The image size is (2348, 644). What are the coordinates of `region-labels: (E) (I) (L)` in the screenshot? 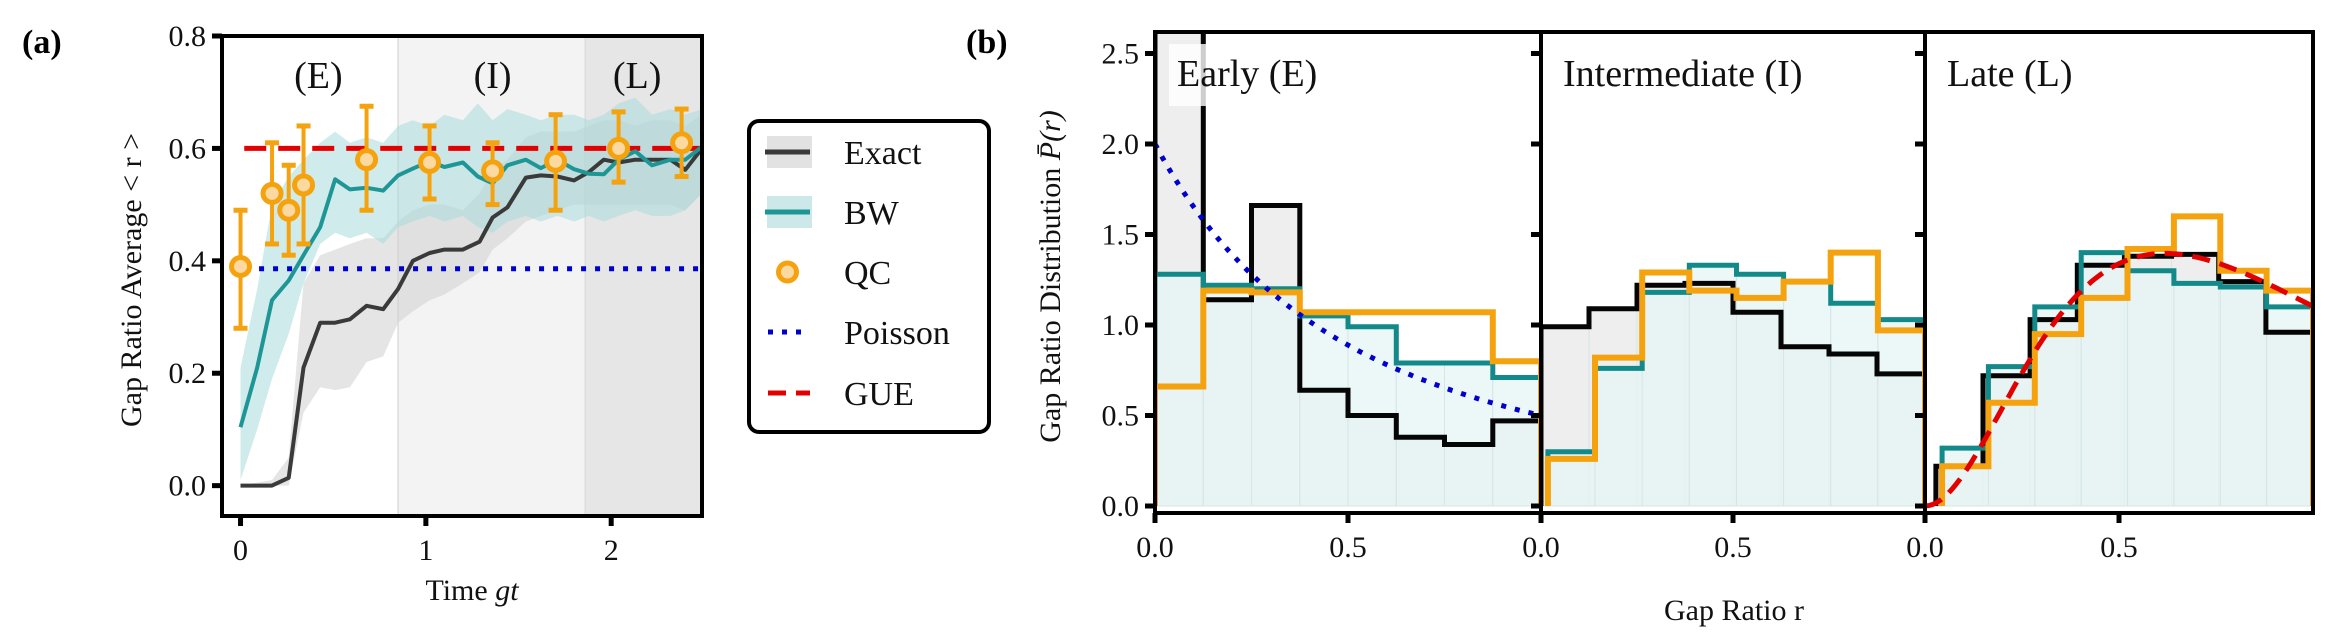 It's located at (477, 76).